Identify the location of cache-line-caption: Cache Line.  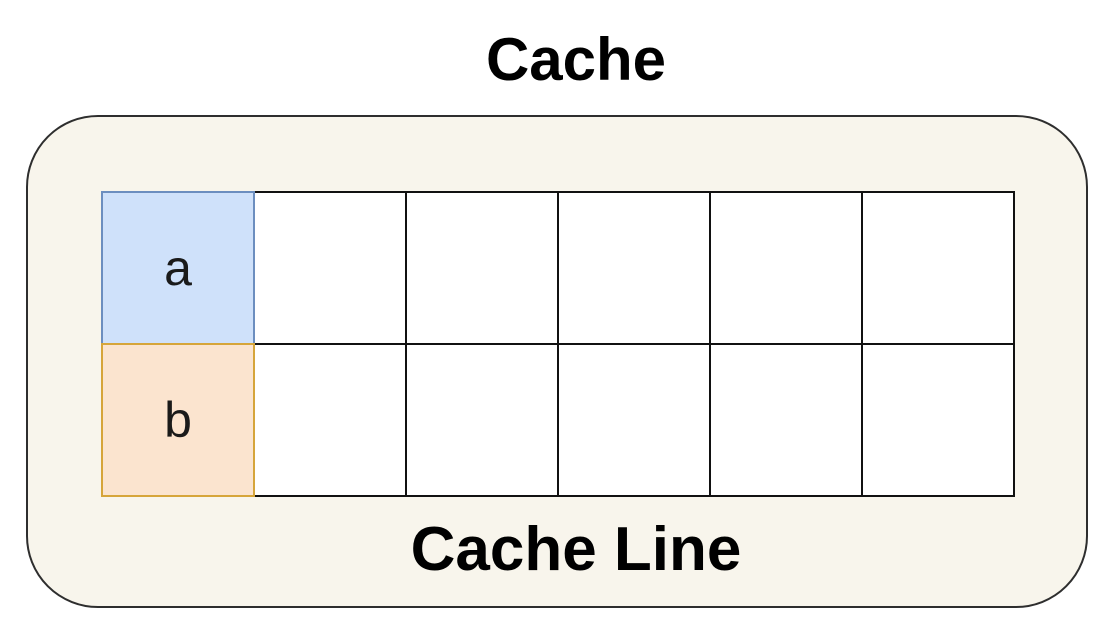
(576, 549).